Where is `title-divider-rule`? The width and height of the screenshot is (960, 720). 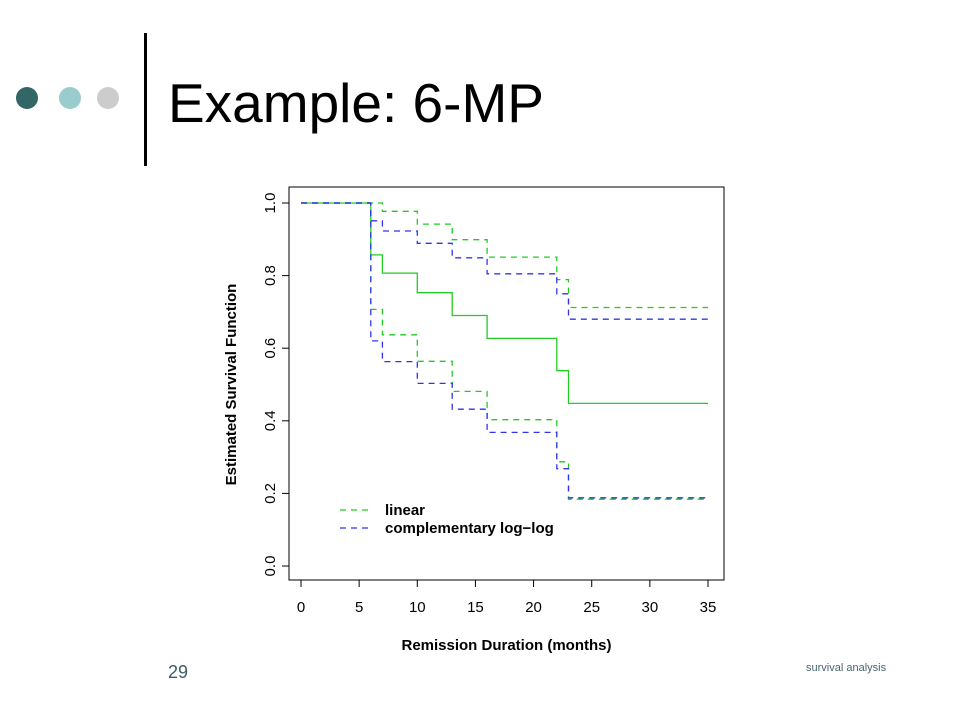 title-divider-rule is located at coordinates (145, 99).